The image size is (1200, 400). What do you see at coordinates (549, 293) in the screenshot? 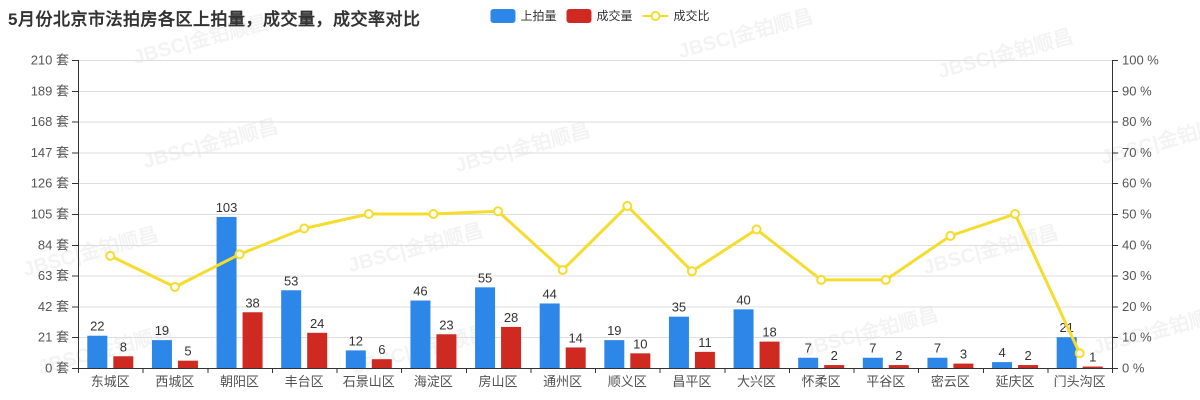
I see `chart-text: 44` at bounding box center [549, 293].